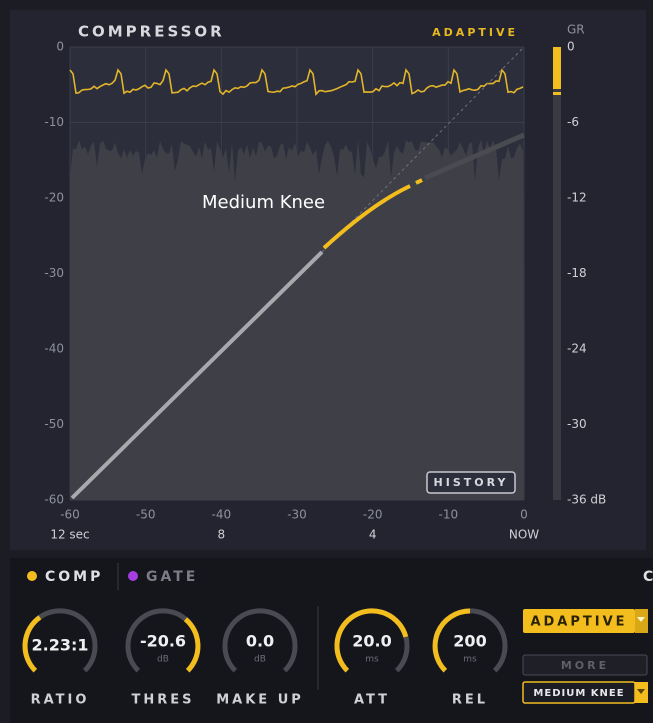 This screenshot has width=653, height=723. I want to click on more-button-label: MORE, so click(585, 665).